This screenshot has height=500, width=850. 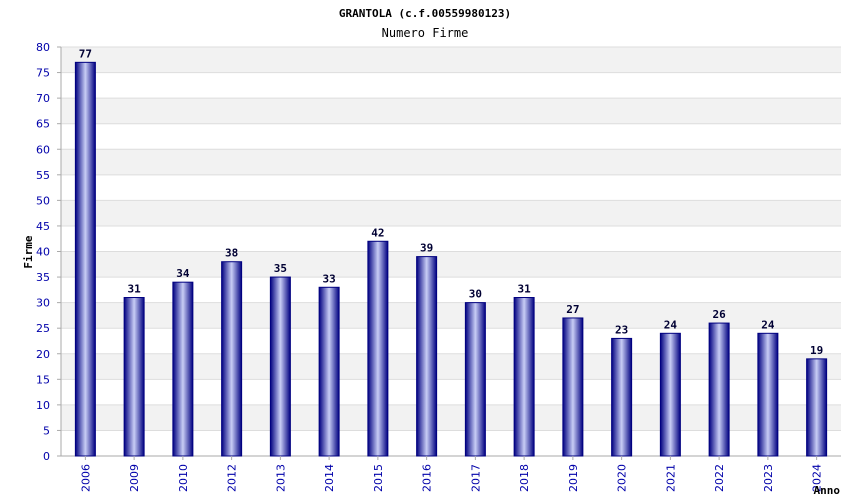 I want to click on x-tick-label-2006: 2006, so click(x=85, y=478).